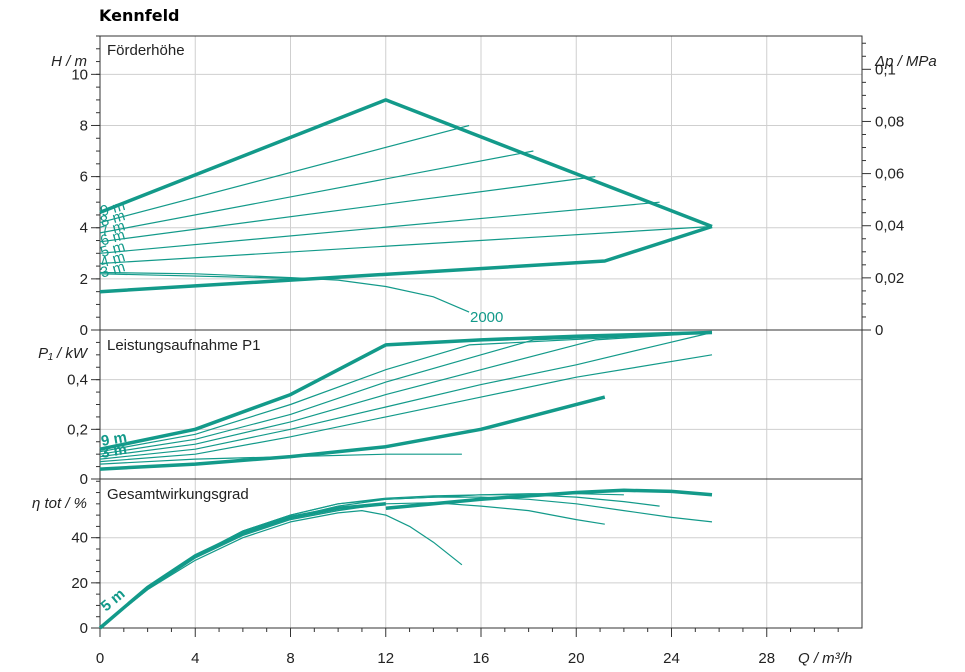 Image resolution: width=965 pixels, height=672 pixels. I want to click on y-right-tick-label: 0,02, so click(889, 278).